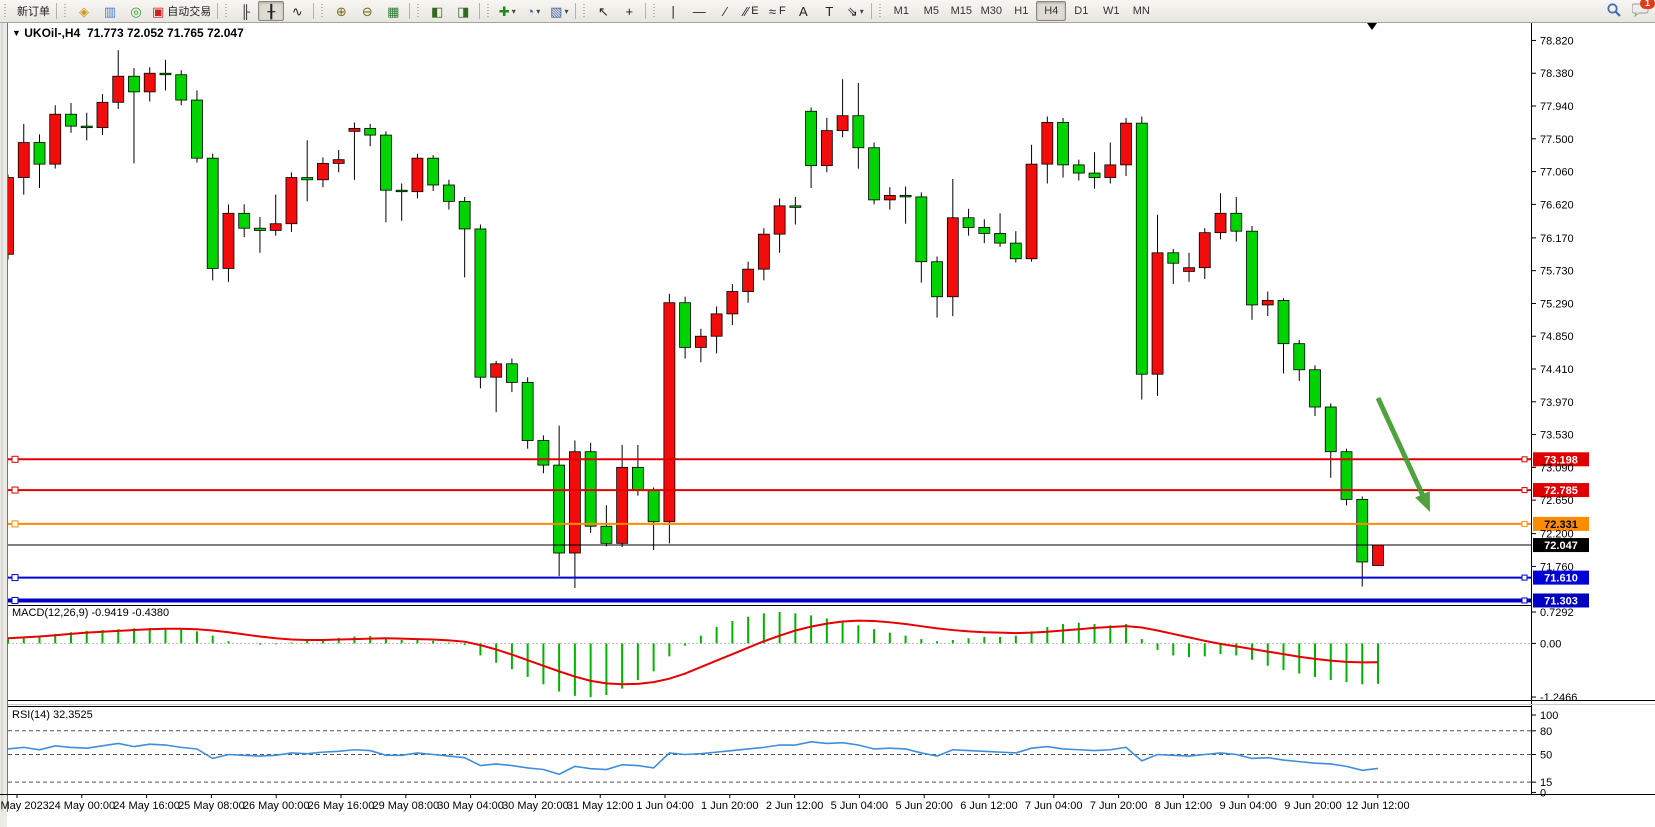 This screenshot has height=827, width=1655. I want to click on timeframe-h4-button: H4, so click(1051, 11).